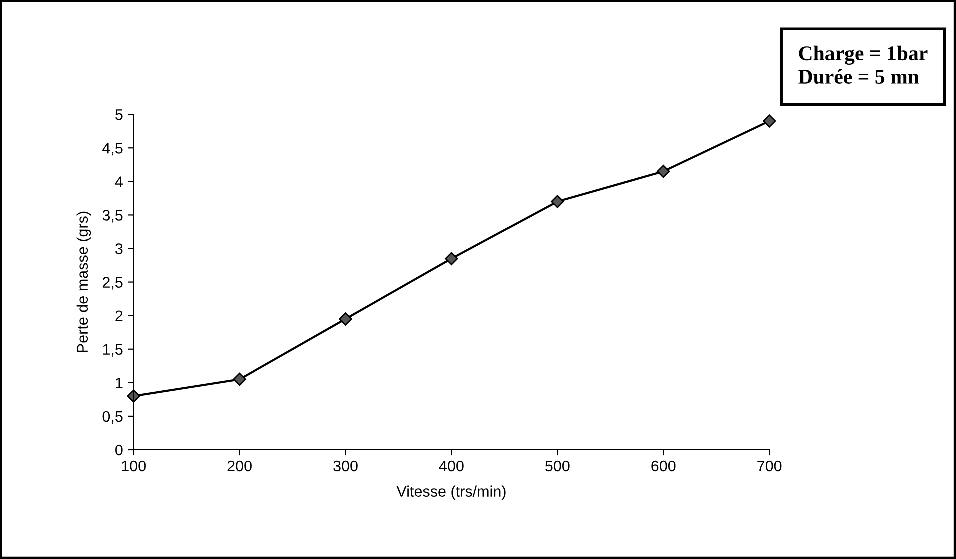  I want to click on y-axis-title: Perte de masse (grs), so click(84, 282).